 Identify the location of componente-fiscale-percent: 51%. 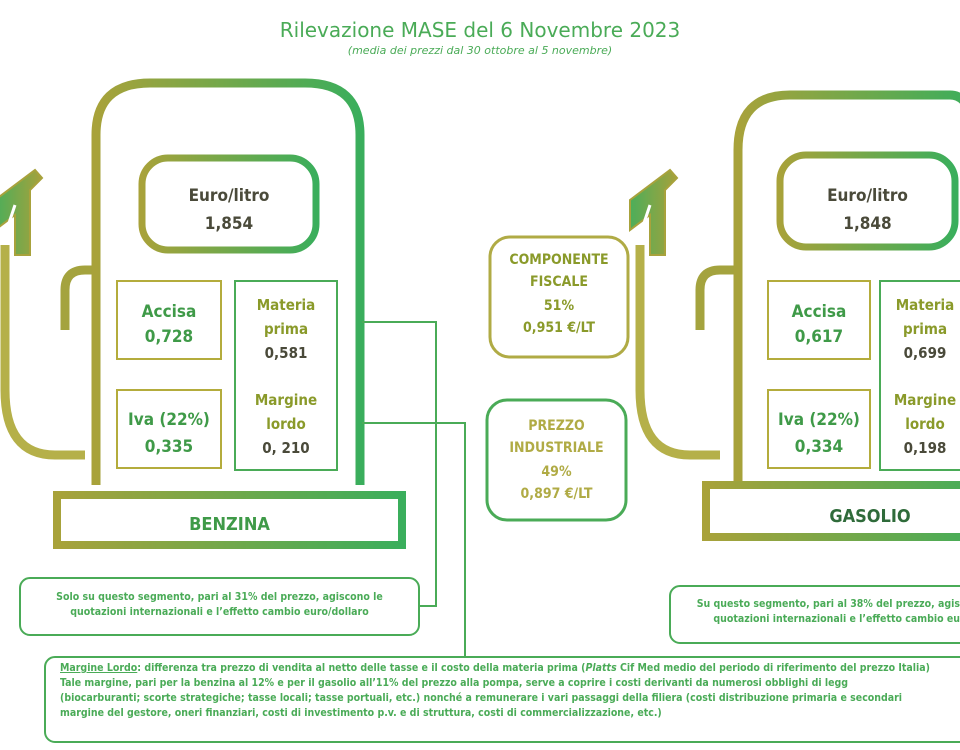
(559, 306).